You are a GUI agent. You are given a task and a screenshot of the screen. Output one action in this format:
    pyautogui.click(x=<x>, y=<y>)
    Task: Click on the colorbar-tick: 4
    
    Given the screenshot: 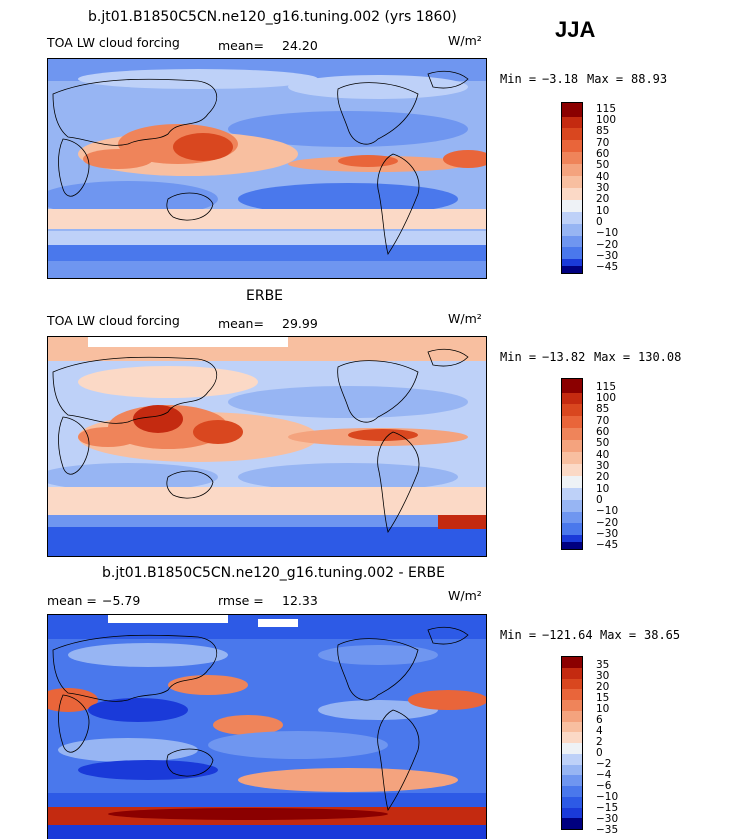 What is the action you would take?
    pyautogui.click(x=599, y=731)
    